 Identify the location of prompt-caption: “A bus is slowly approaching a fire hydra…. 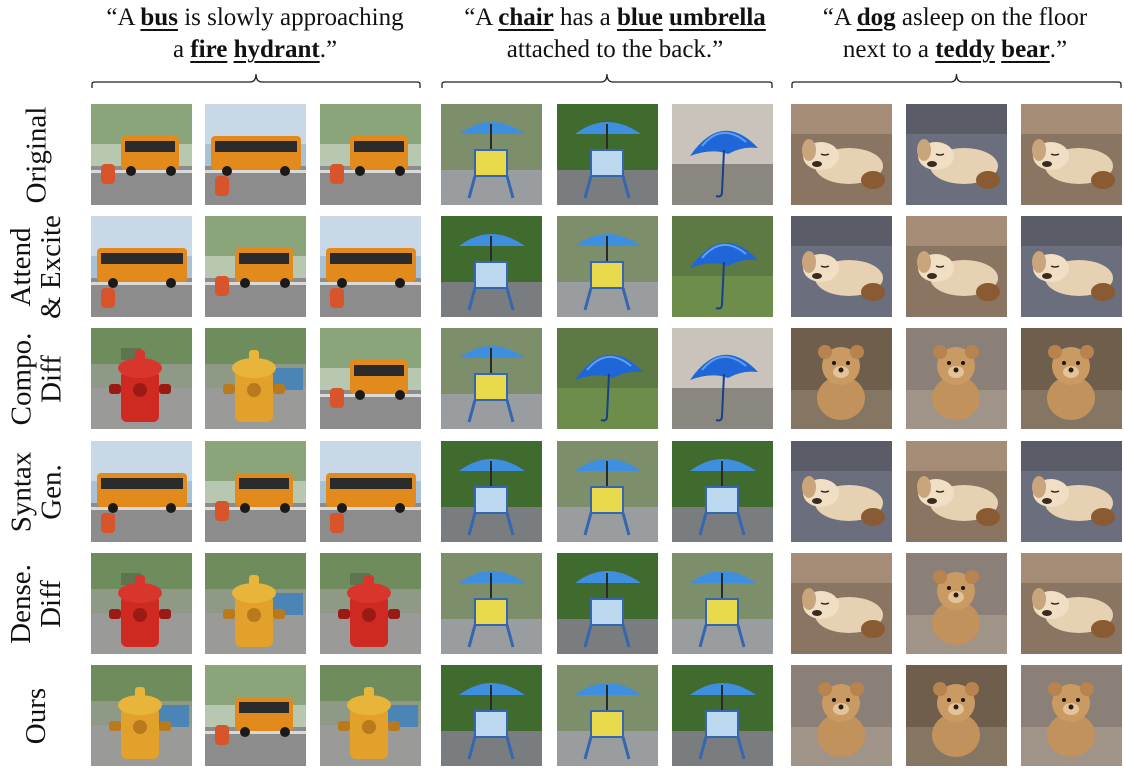
(255, 34).